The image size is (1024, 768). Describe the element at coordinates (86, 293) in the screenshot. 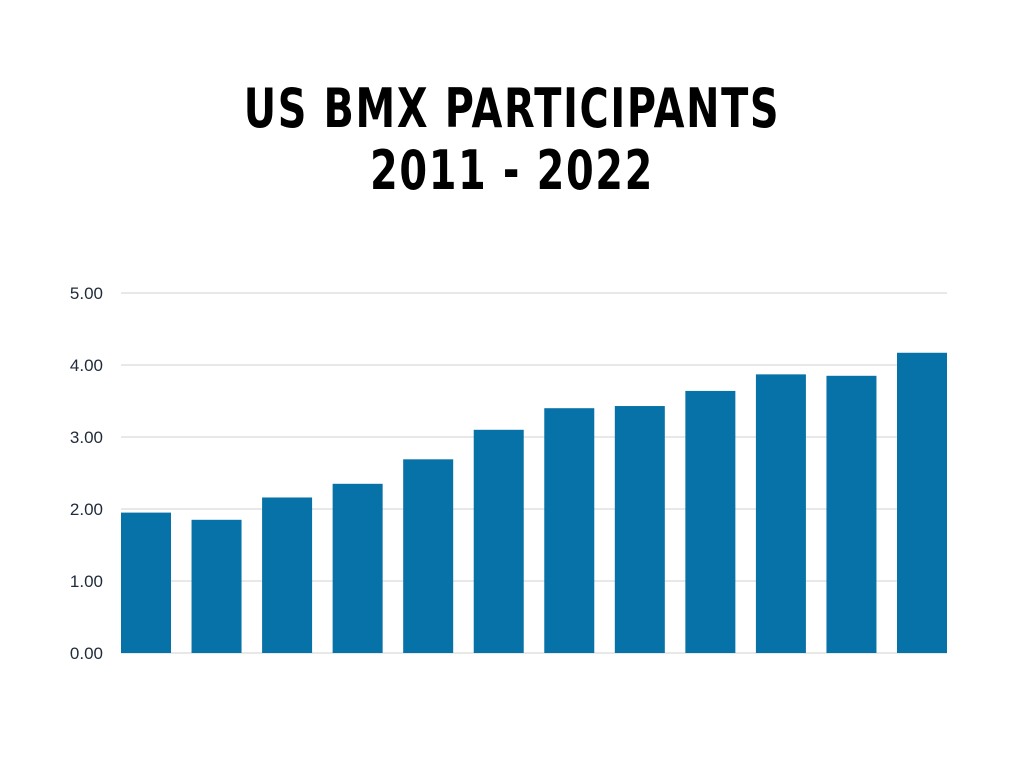

I see `y-tick-label: 5.00` at that location.